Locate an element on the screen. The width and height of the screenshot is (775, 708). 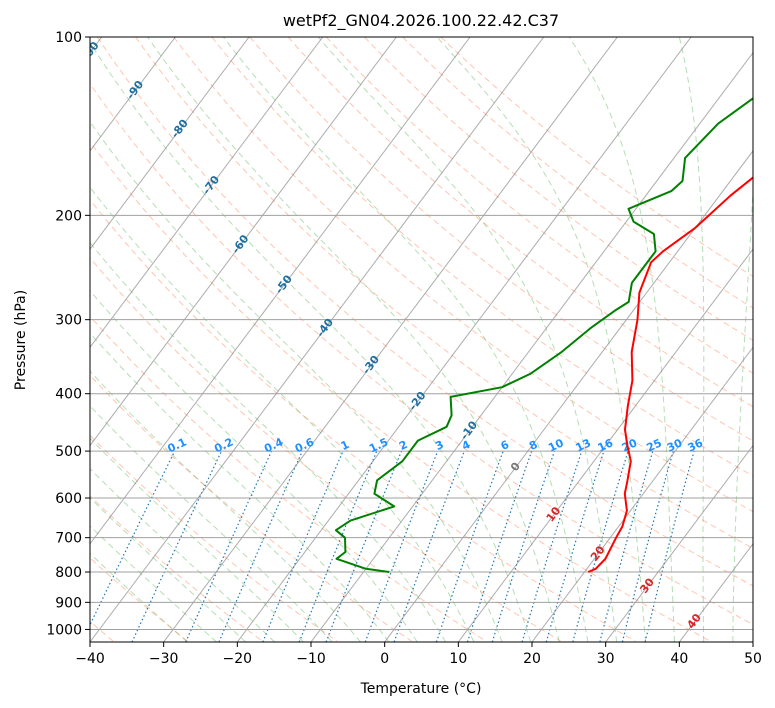
x-tick-label: −20 is located at coordinates (238, 659).